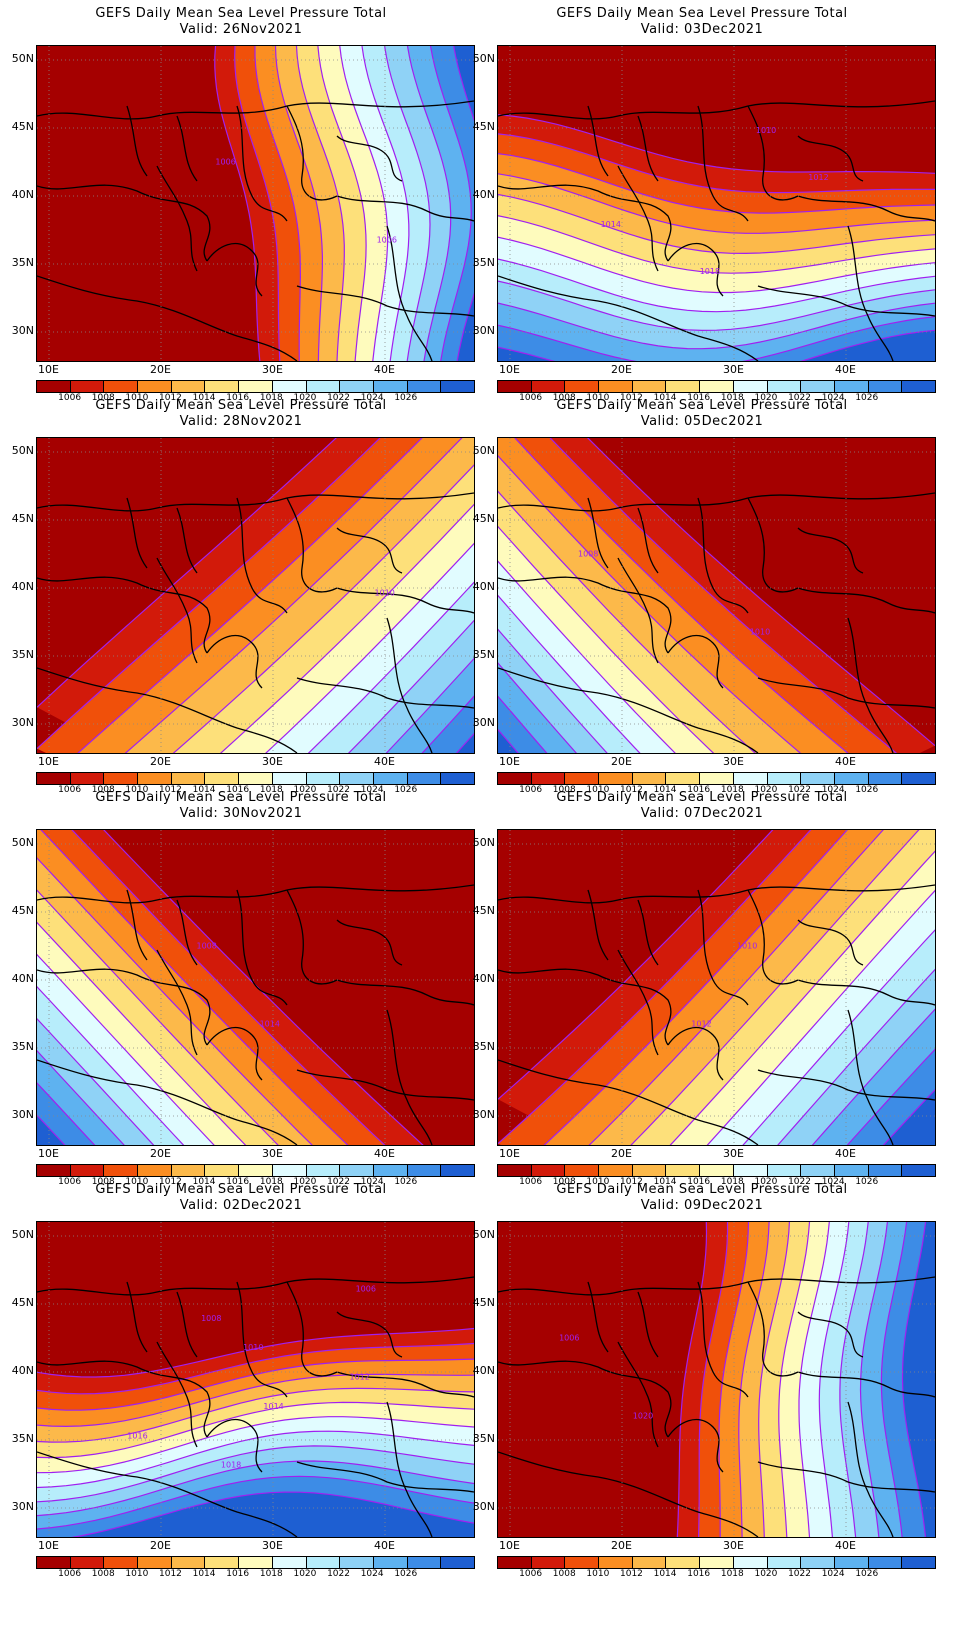  What do you see at coordinates (48, 761) in the screenshot?
I see `longitude-label: 10E` at bounding box center [48, 761].